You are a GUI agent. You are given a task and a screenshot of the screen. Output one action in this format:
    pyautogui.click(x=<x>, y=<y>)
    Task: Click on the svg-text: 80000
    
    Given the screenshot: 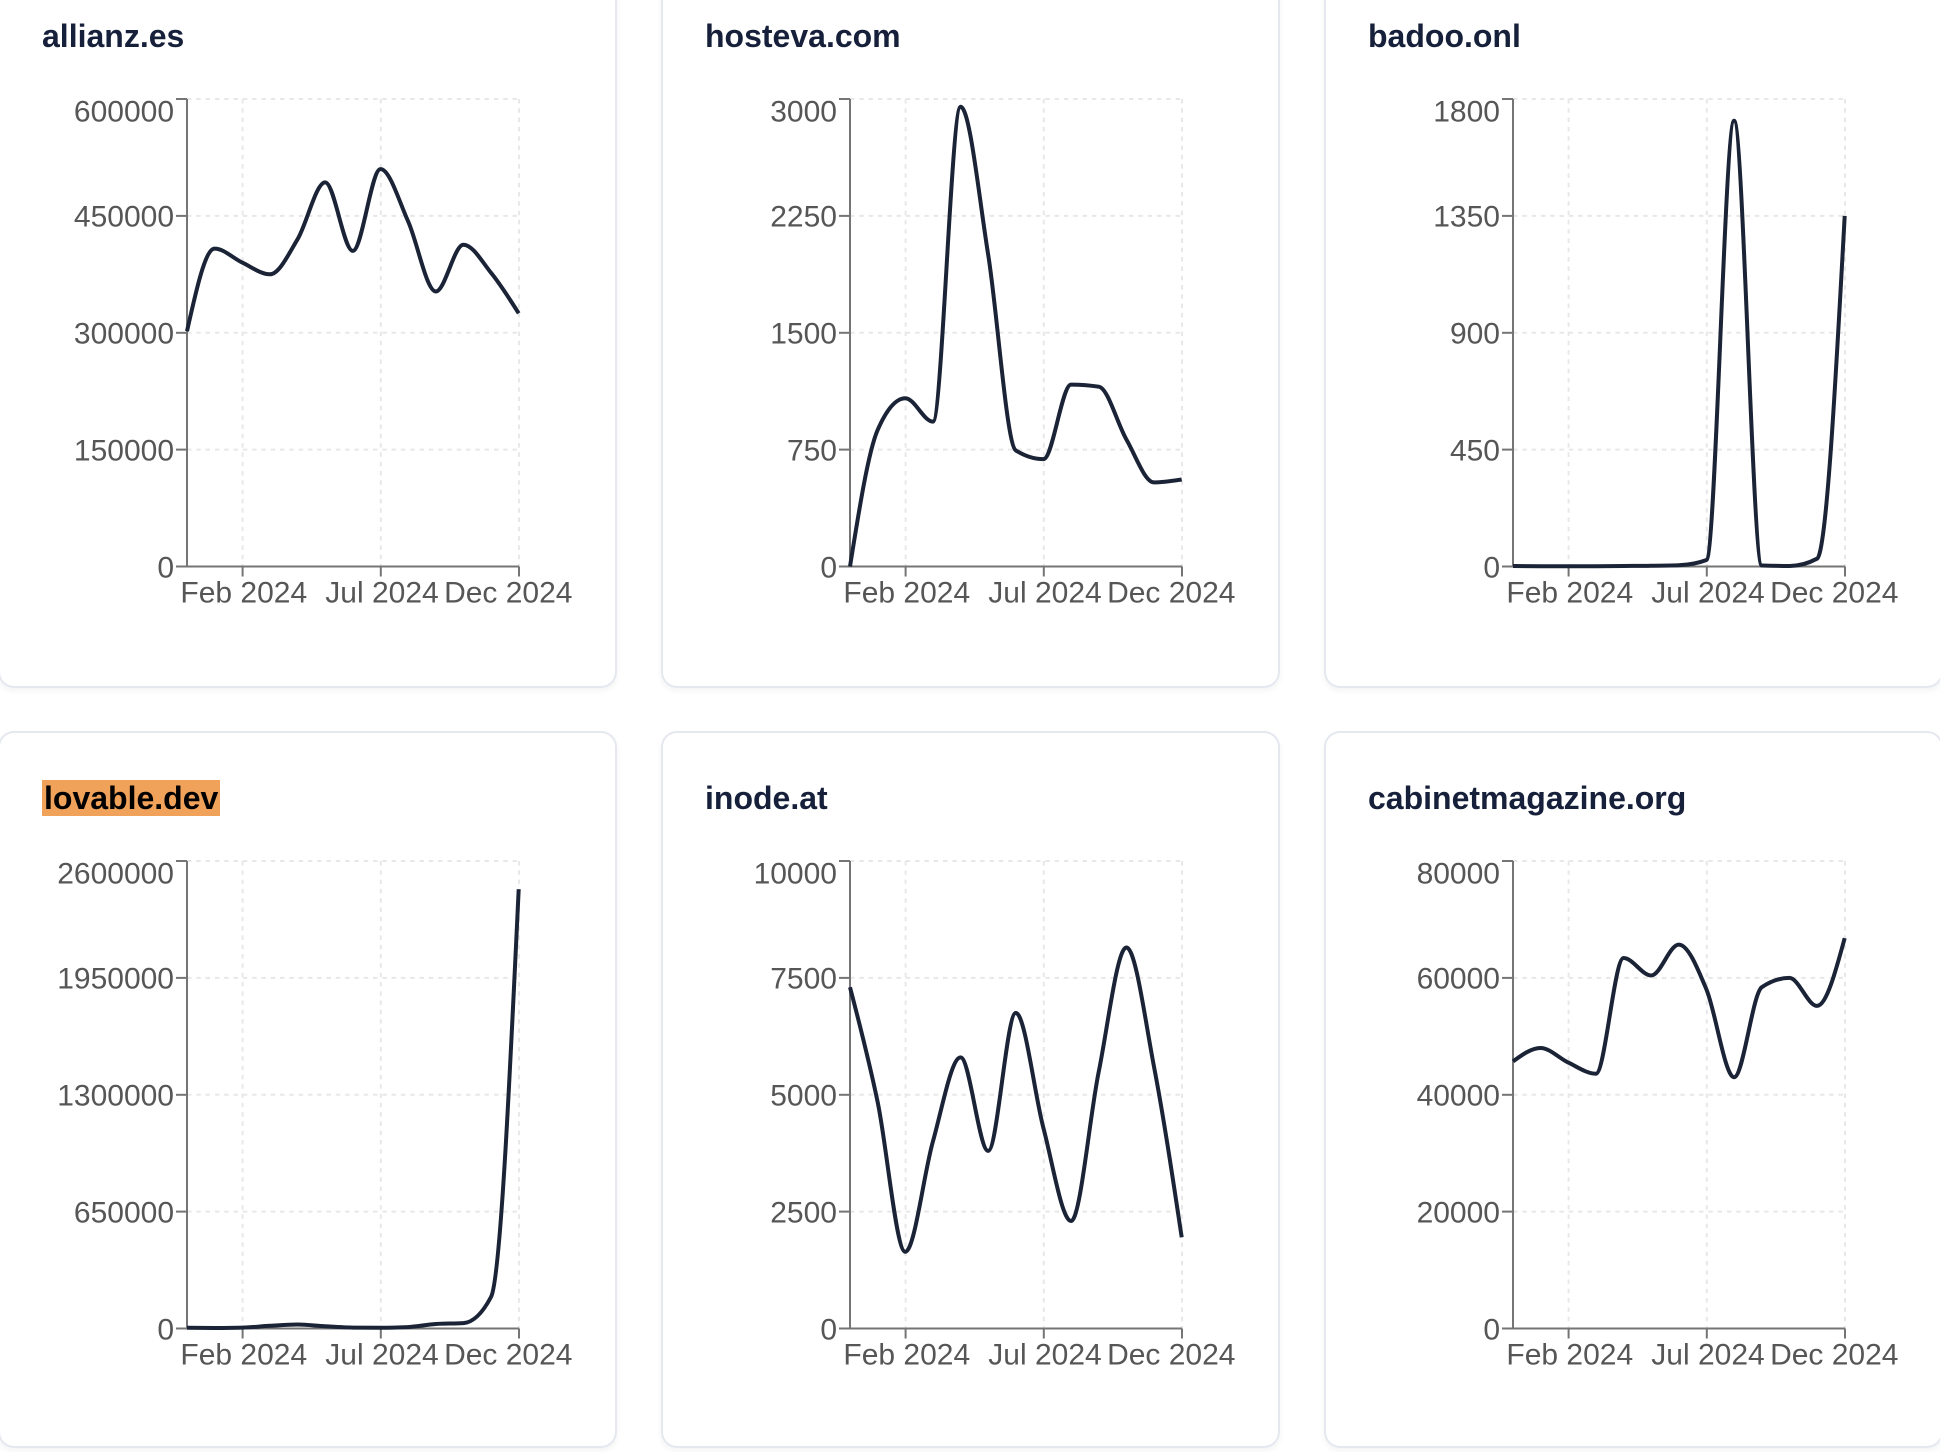 What is the action you would take?
    pyautogui.click(x=1458, y=874)
    